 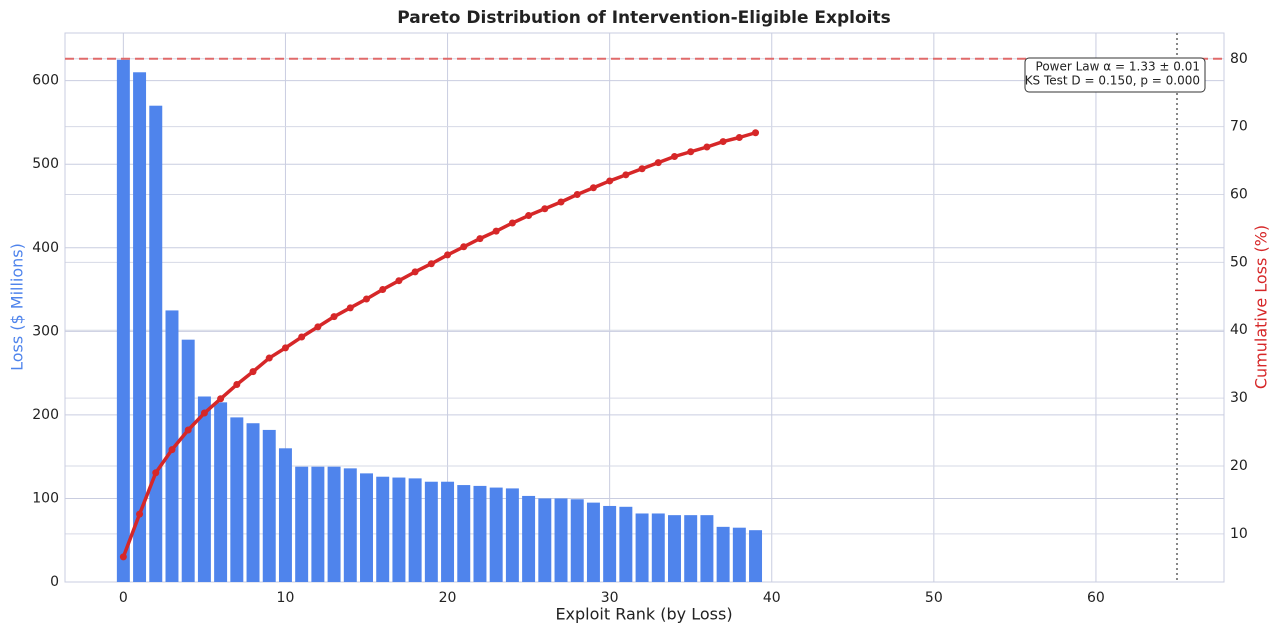 What do you see at coordinates (610, 598) in the screenshot?
I see `x-tick-label: 30` at bounding box center [610, 598].